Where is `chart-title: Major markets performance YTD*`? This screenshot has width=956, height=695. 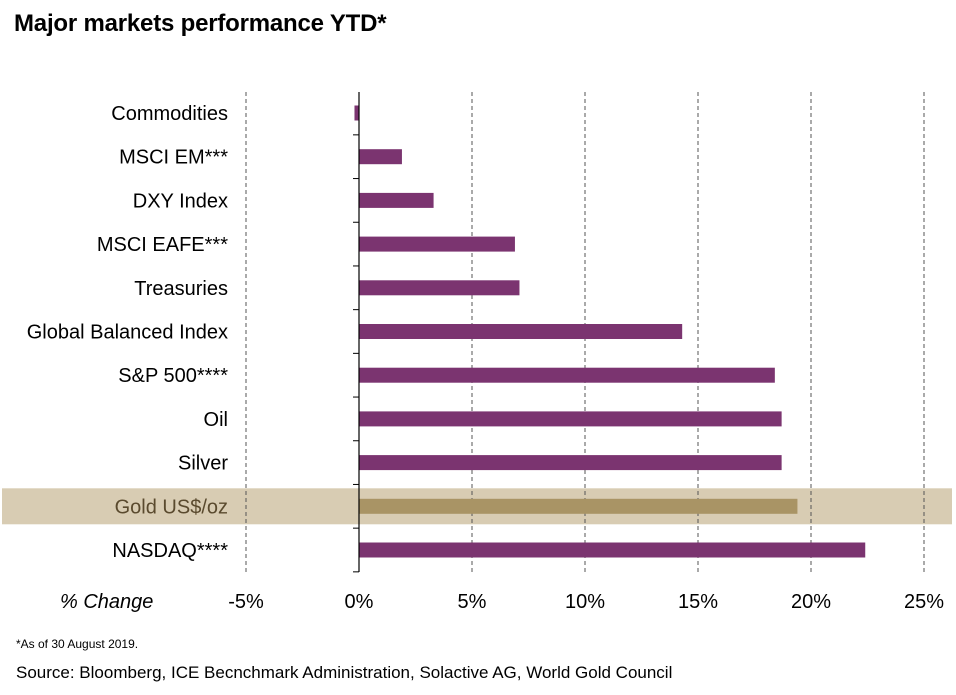 chart-title: Major markets performance YTD* is located at coordinates (200, 23).